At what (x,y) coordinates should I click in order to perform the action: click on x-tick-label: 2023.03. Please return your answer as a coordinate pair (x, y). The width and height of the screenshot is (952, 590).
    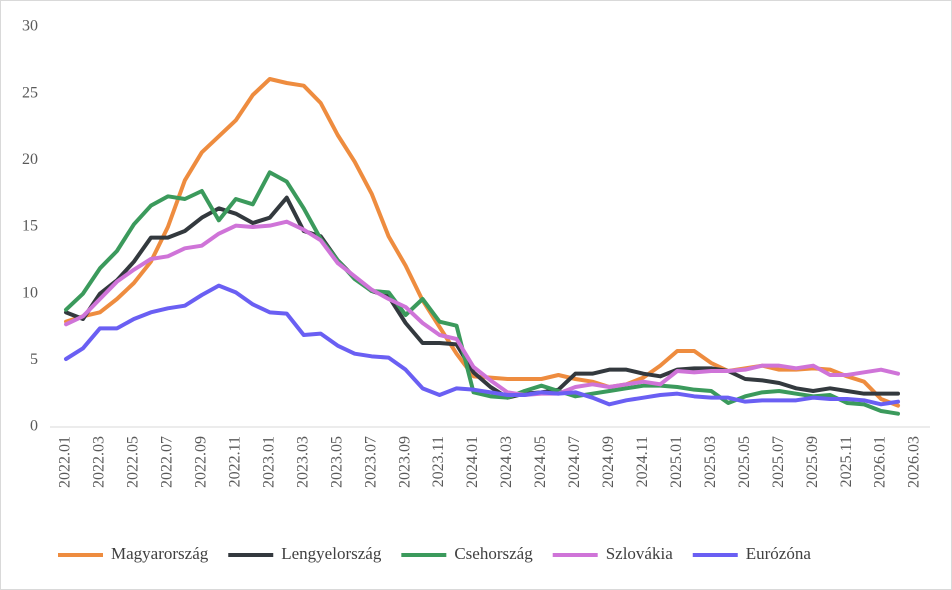
    Looking at the image, I should click on (302, 462).